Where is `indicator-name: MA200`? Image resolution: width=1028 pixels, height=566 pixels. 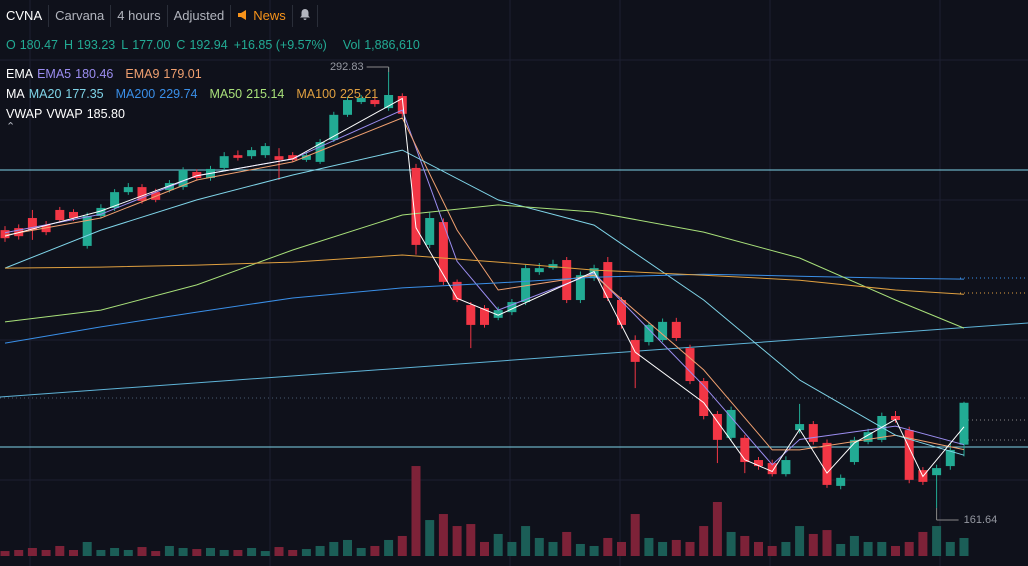
indicator-name: MA200 is located at coordinates (135, 94).